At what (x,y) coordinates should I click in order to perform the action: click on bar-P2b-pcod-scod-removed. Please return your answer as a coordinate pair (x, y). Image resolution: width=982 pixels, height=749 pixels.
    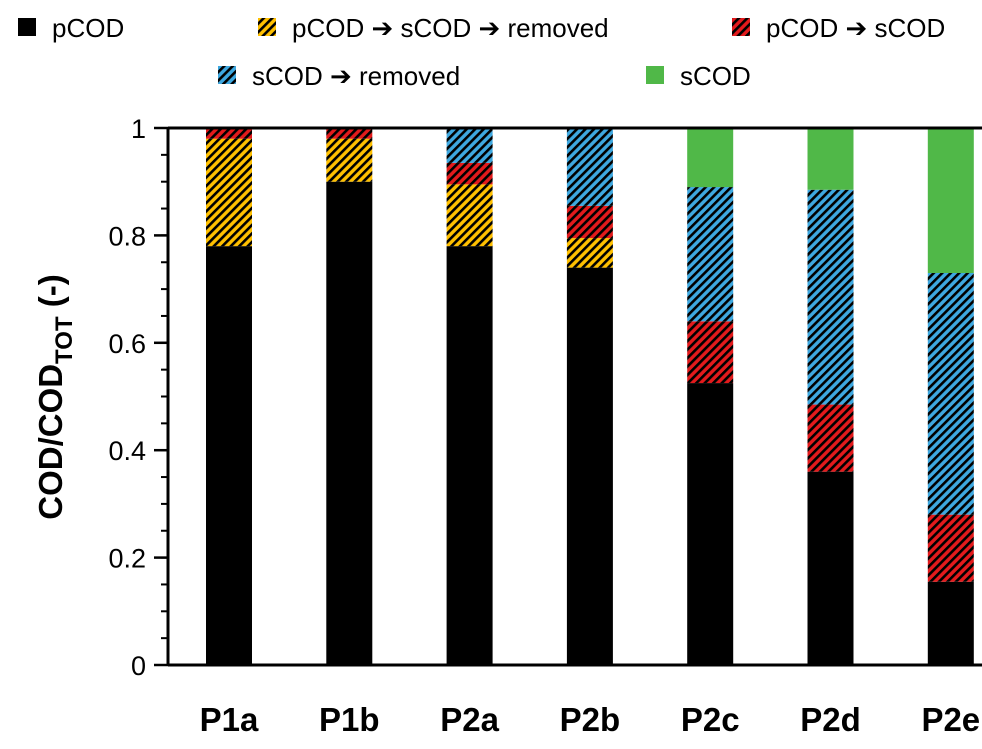
    Looking at the image, I should click on (589, 253).